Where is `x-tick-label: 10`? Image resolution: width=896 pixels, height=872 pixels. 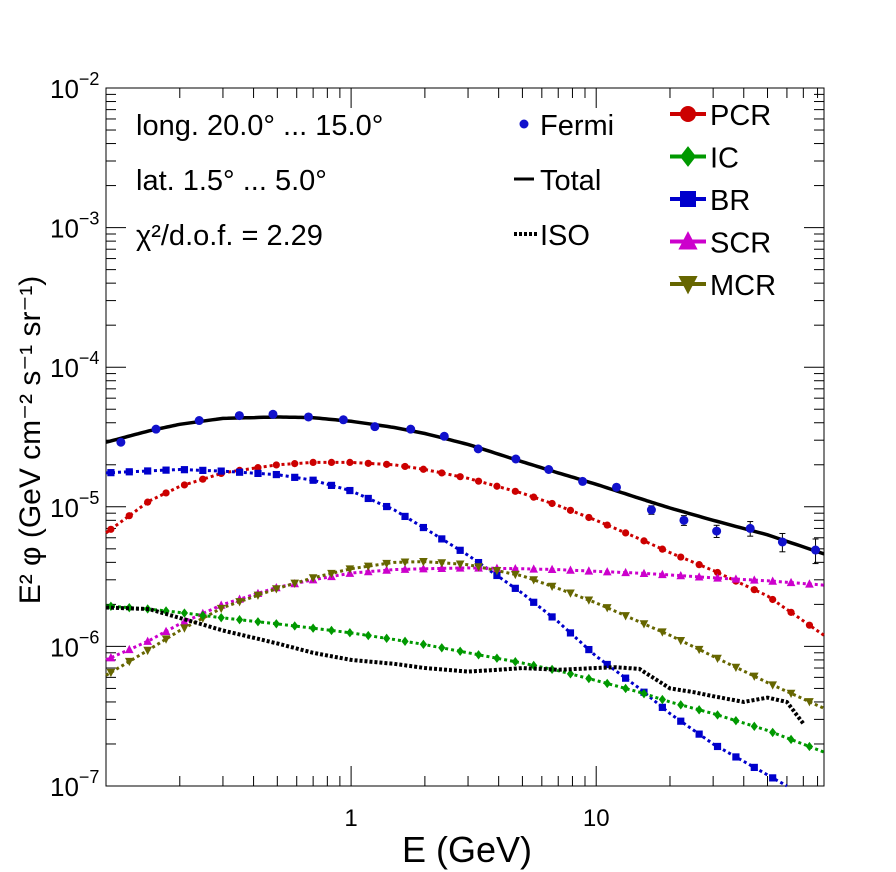 x-tick-label: 10 is located at coordinates (596, 818).